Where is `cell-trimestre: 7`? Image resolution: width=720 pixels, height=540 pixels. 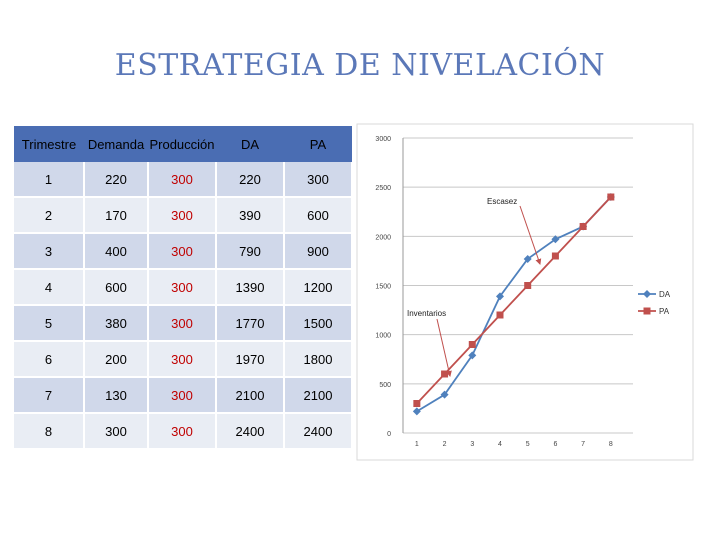
cell-trimestre: 7 is located at coordinates (49, 395).